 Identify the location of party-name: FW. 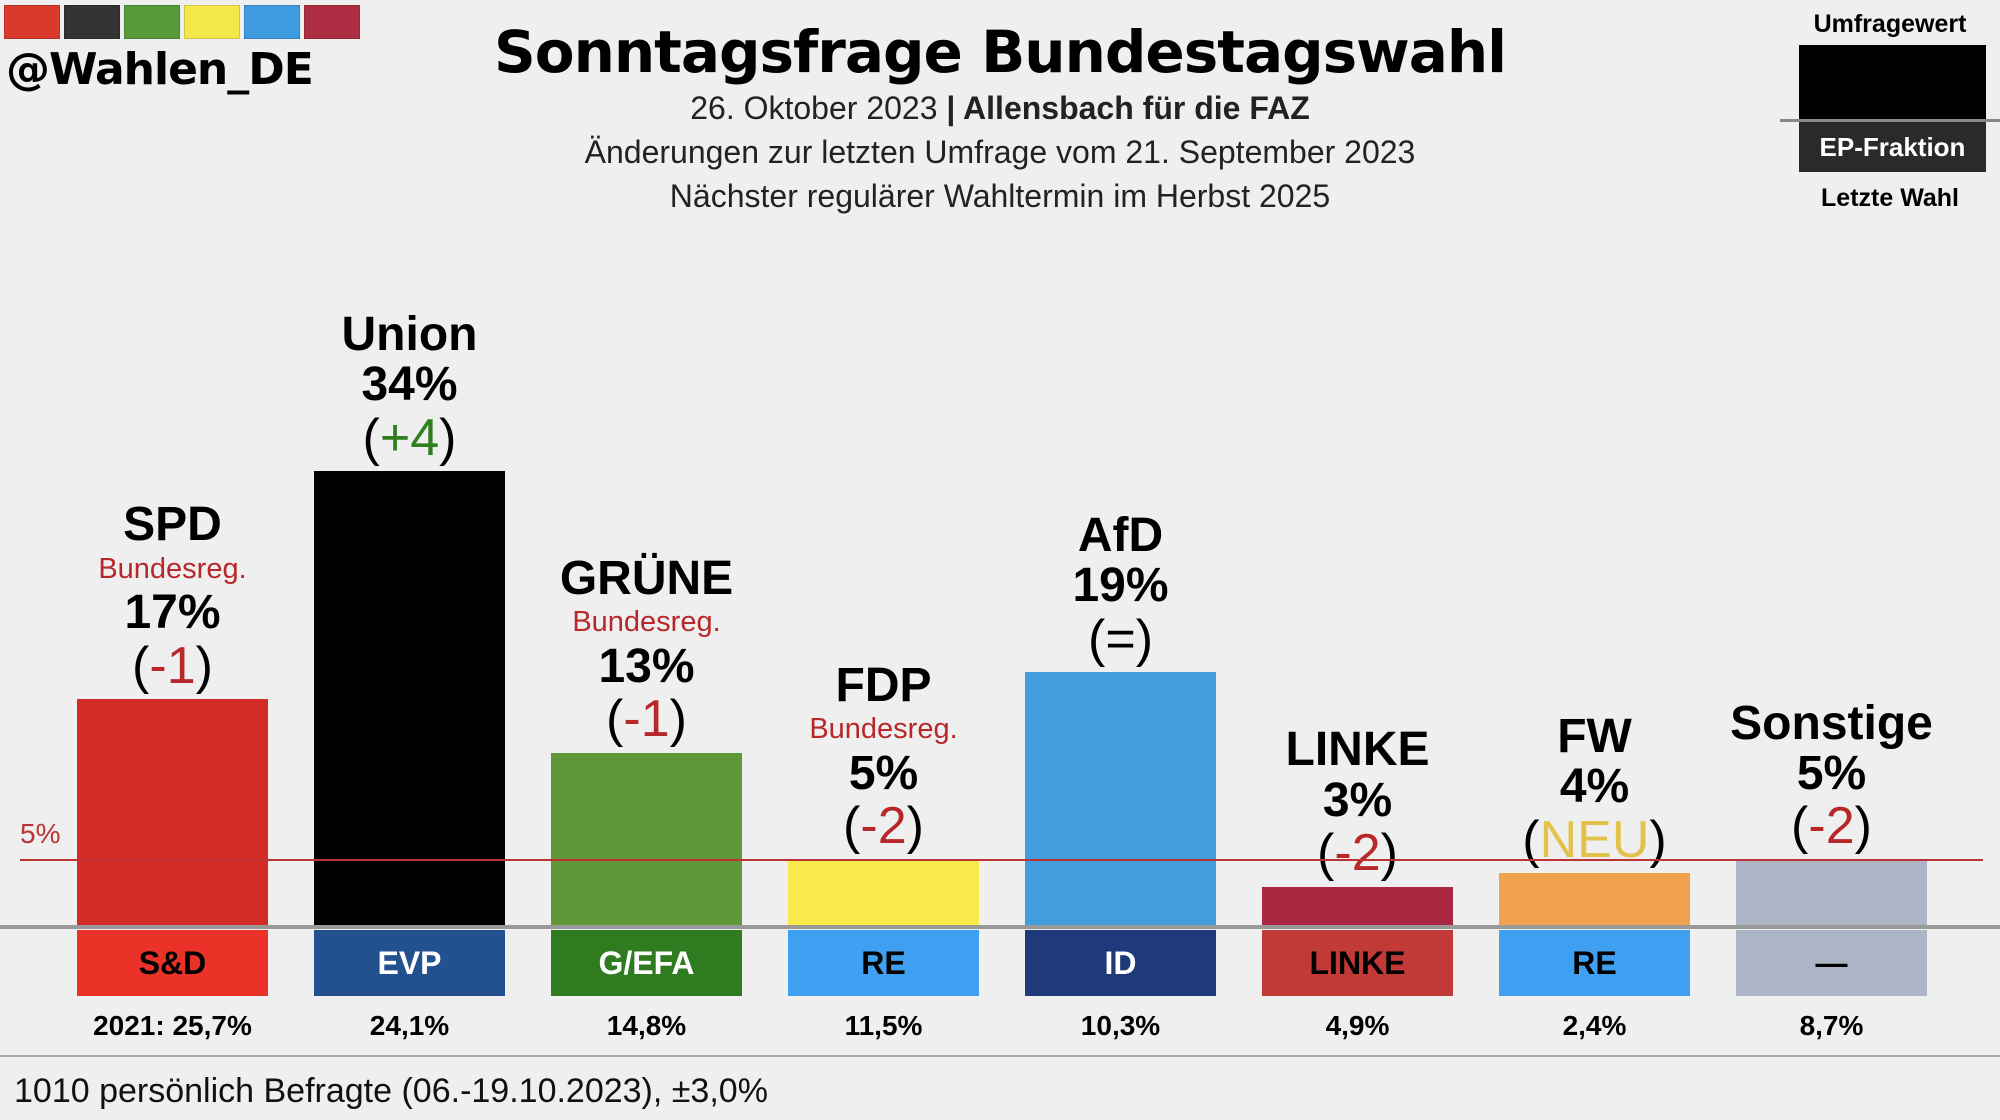
(1594, 737).